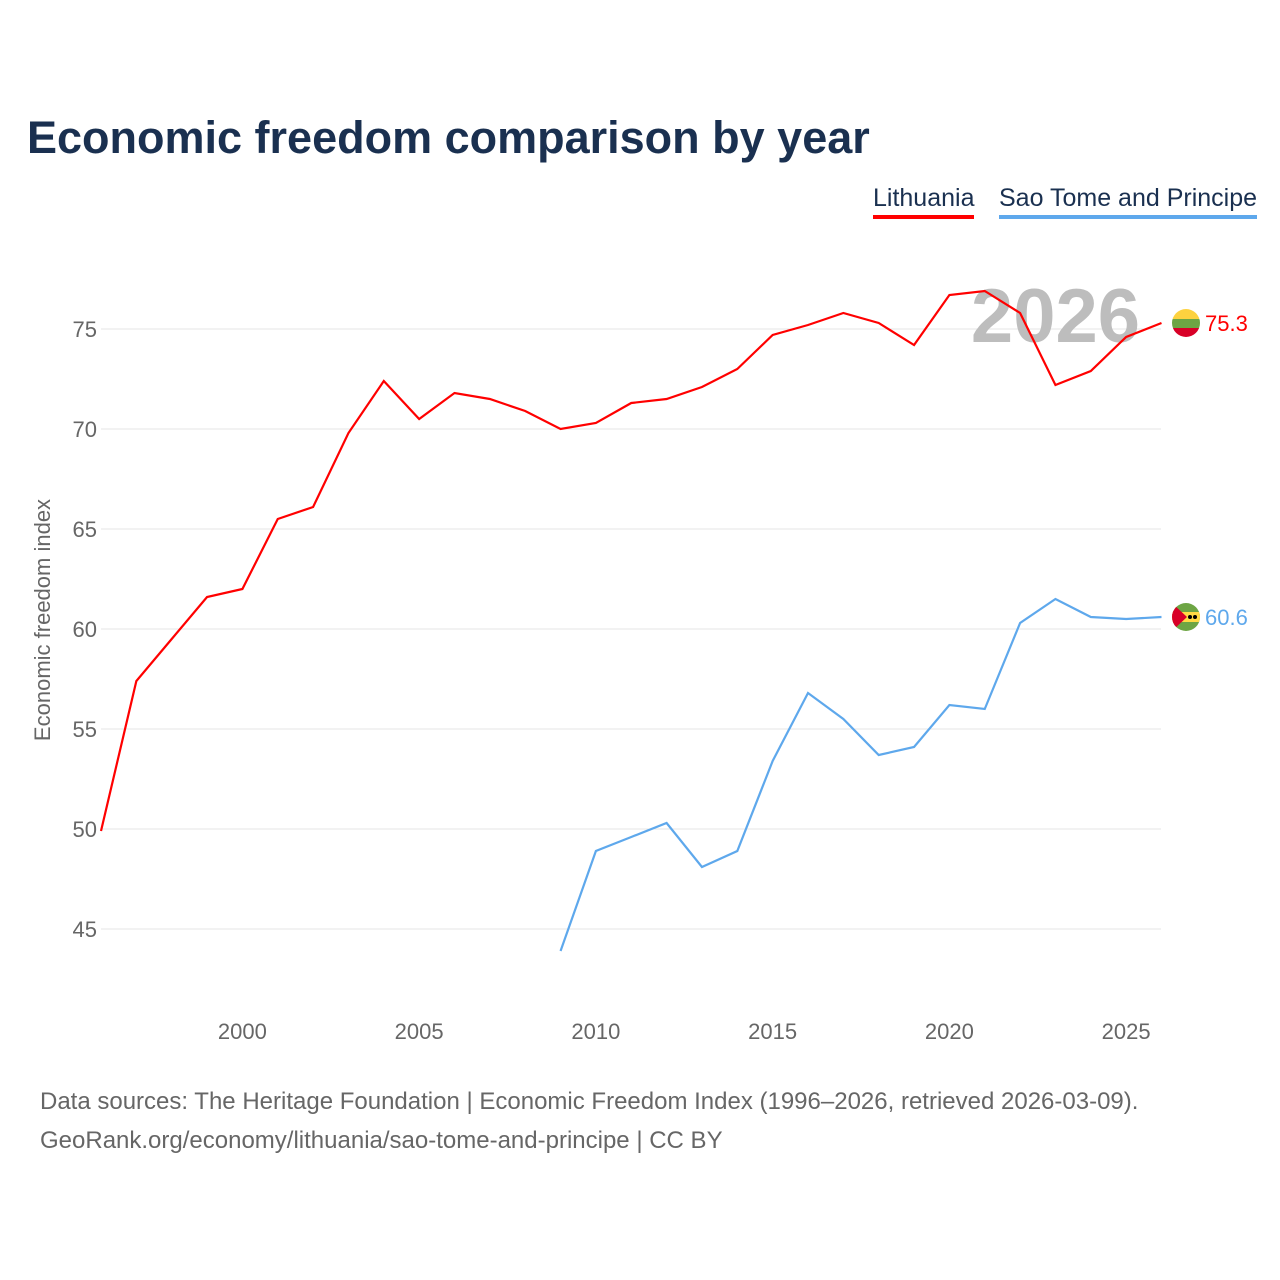  Describe the element at coordinates (85, 429) in the screenshot. I see `y-tick-label: 70` at that location.